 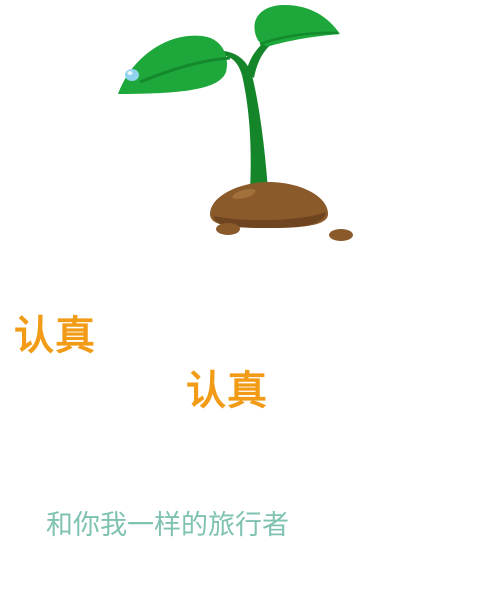 What do you see at coordinates (245, 120) in the screenshot?
I see `sprout-stem` at bounding box center [245, 120].